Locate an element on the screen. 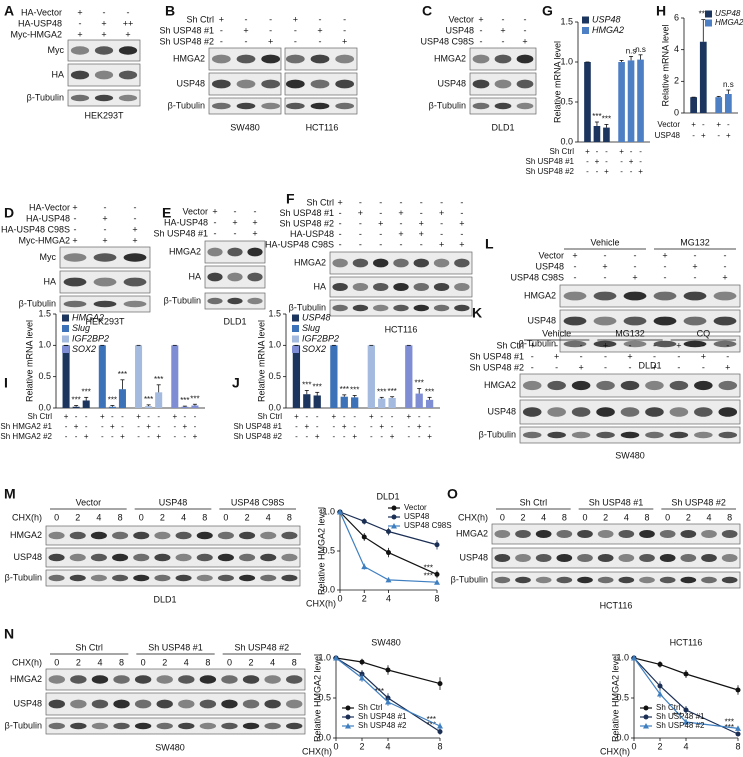 The height and width of the screenshot is (757, 743). group-label: Vehicle is located at coordinates (604, 242).